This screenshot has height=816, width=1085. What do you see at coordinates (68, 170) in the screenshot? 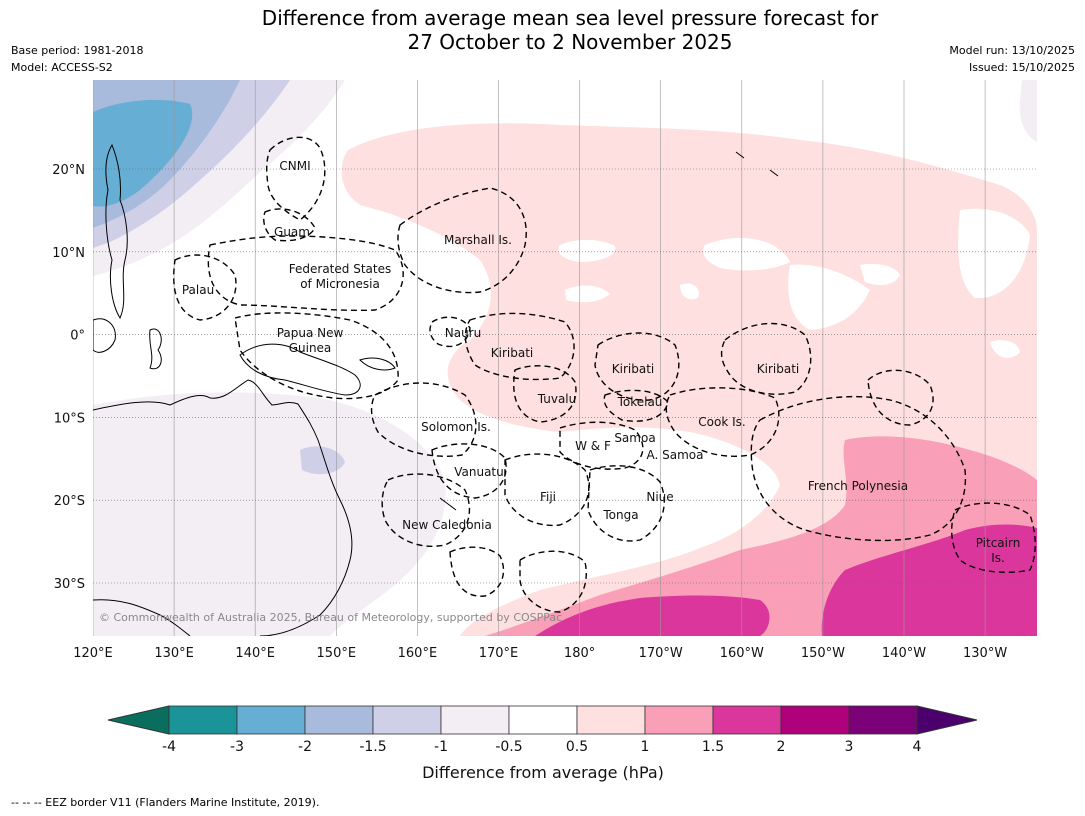
I see `lat-tick-label: 20°N` at bounding box center [68, 170].